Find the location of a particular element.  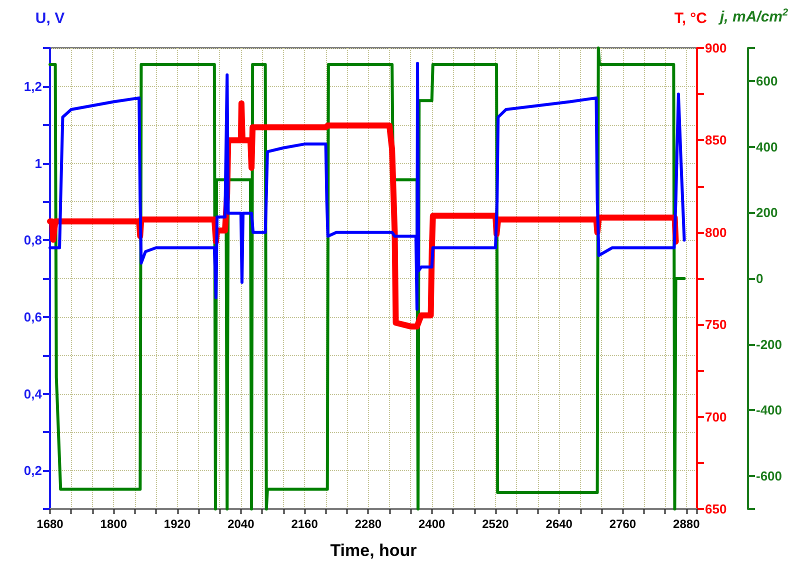

y2-tick-label: 800 is located at coordinates (716, 232).